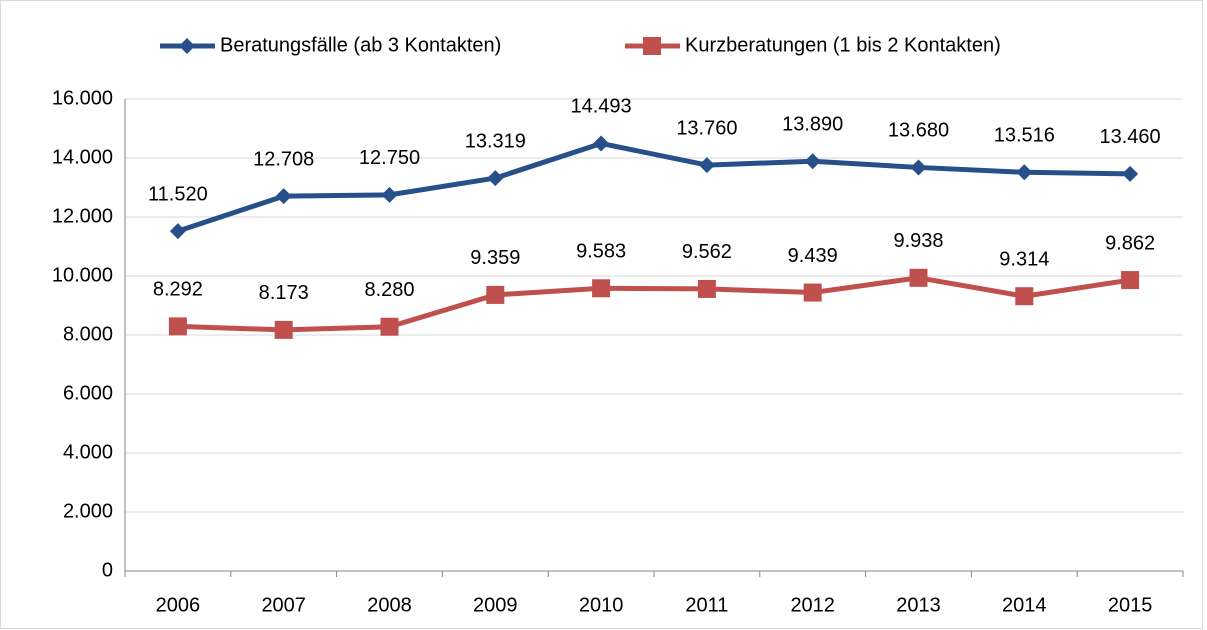  I want to click on data-label: 12.708, so click(283, 159).